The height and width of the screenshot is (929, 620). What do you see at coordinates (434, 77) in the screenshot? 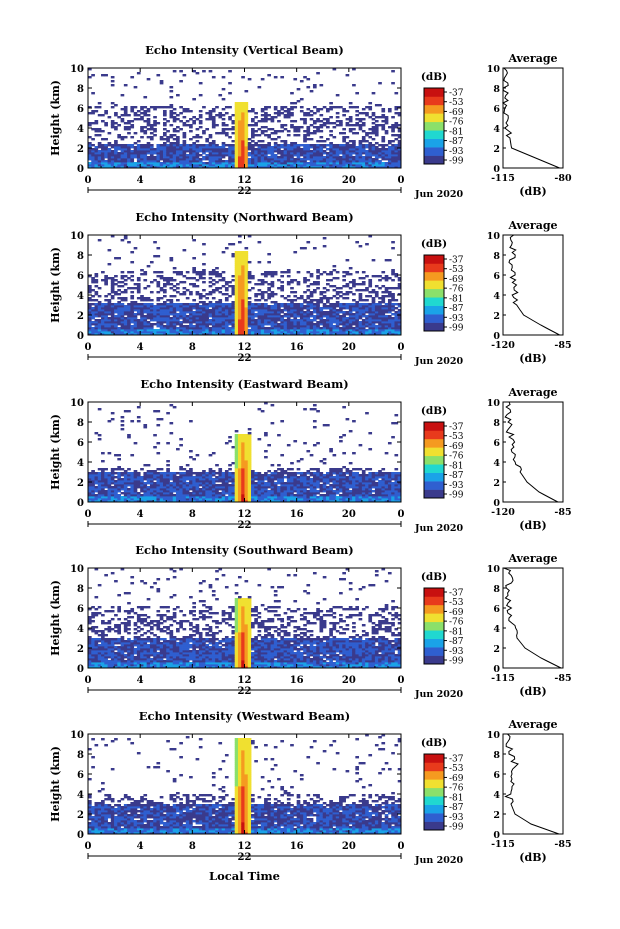
I see `colorbar-title: (dB)` at bounding box center [434, 77].